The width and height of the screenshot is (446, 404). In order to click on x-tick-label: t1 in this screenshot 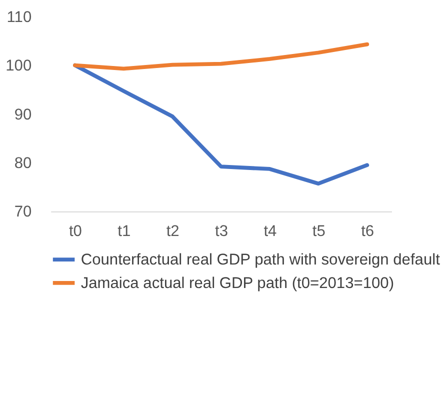, I will do `click(124, 231)`.